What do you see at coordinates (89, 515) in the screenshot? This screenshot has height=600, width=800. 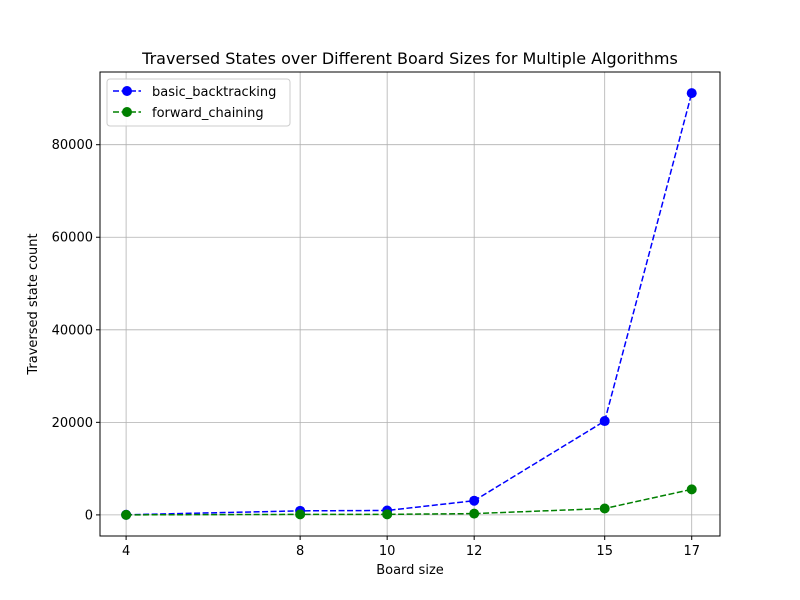 I see `y-tick-label: 0` at bounding box center [89, 515].